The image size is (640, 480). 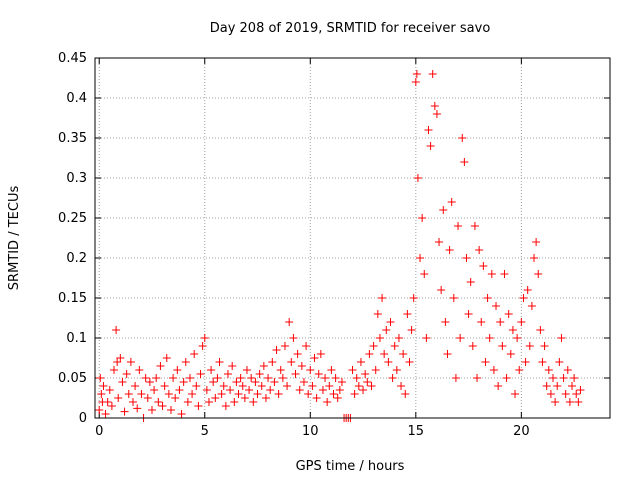 What do you see at coordinates (72, 58) in the screenshot?
I see `y-tick-label: 0.45` at bounding box center [72, 58].